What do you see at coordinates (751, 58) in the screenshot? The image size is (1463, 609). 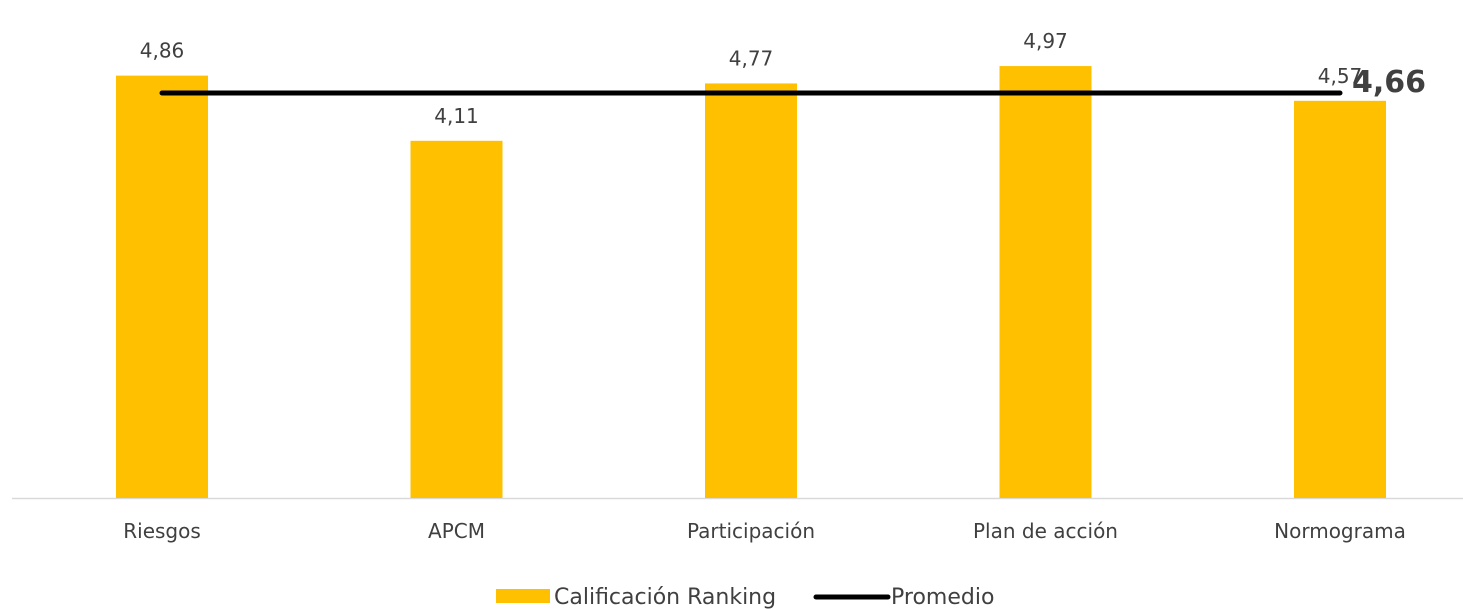 I see `bar-value-label: 4,77` at bounding box center [751, 58].